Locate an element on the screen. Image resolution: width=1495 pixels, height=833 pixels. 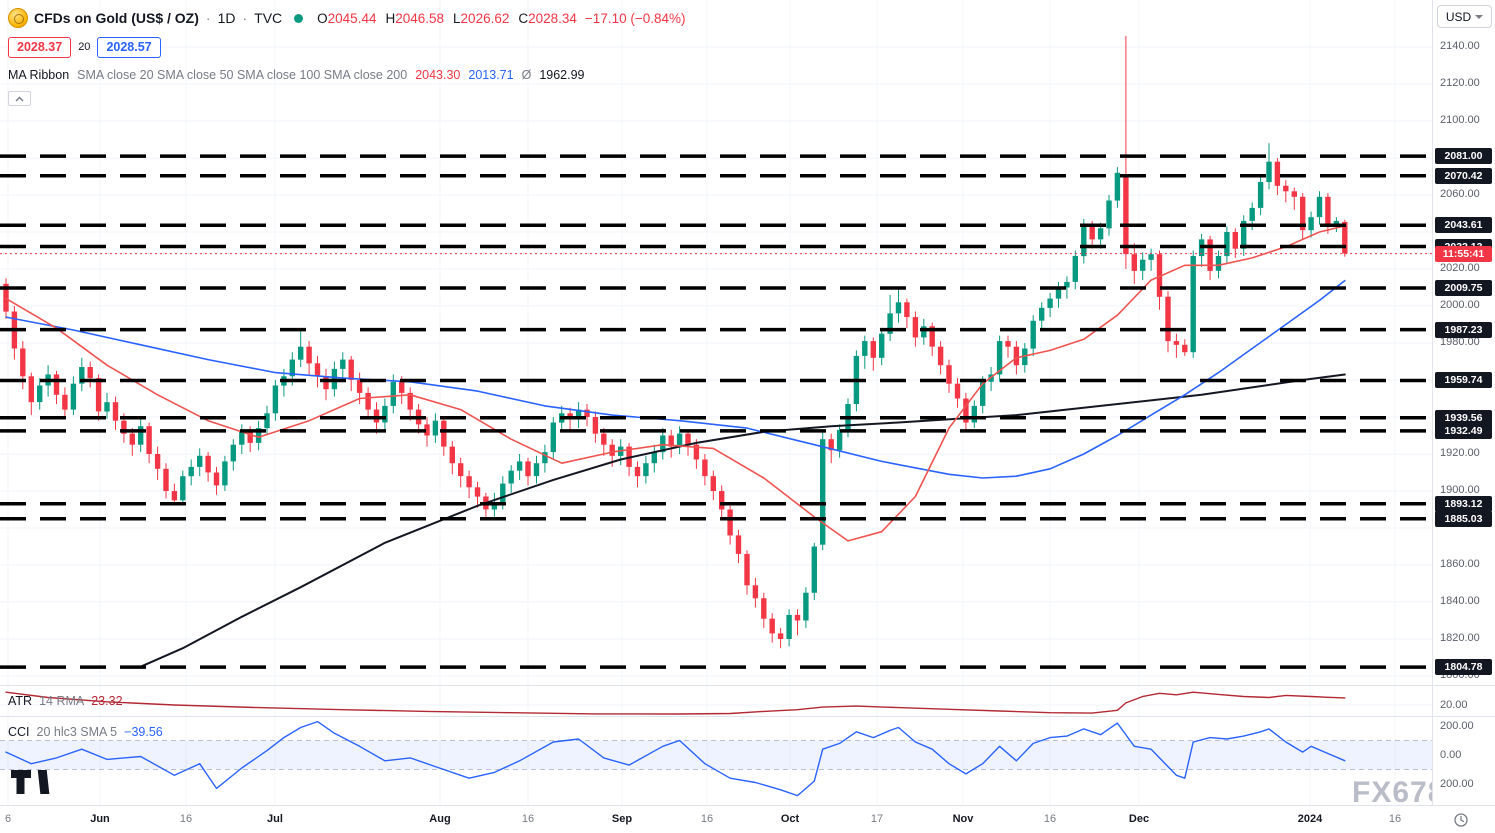
low-value: 2026.62 is located at coordinates (485, 18).